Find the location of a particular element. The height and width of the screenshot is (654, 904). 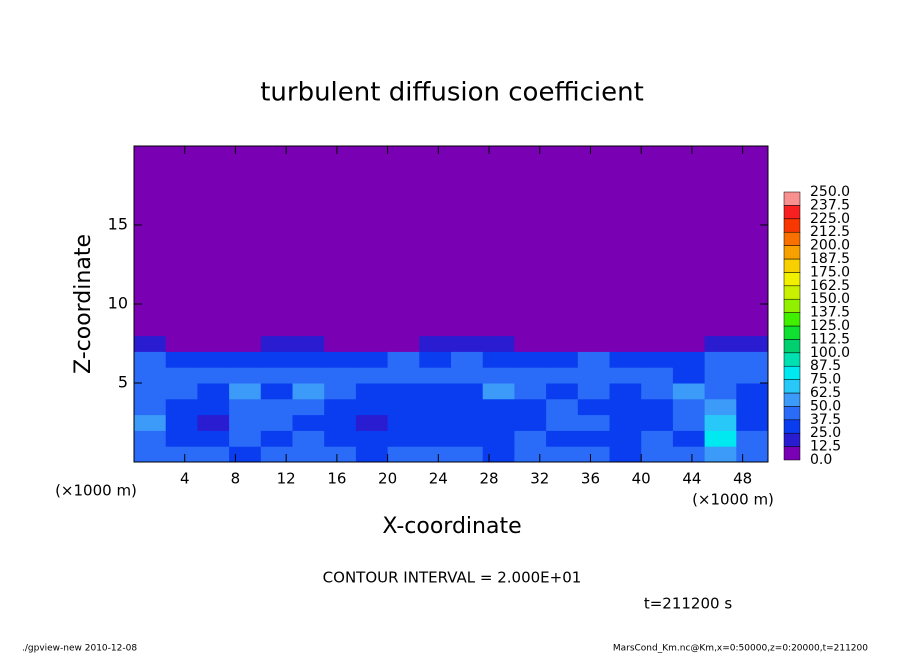

colorbar-label: 250.0 is located at coordinates (830, 192).